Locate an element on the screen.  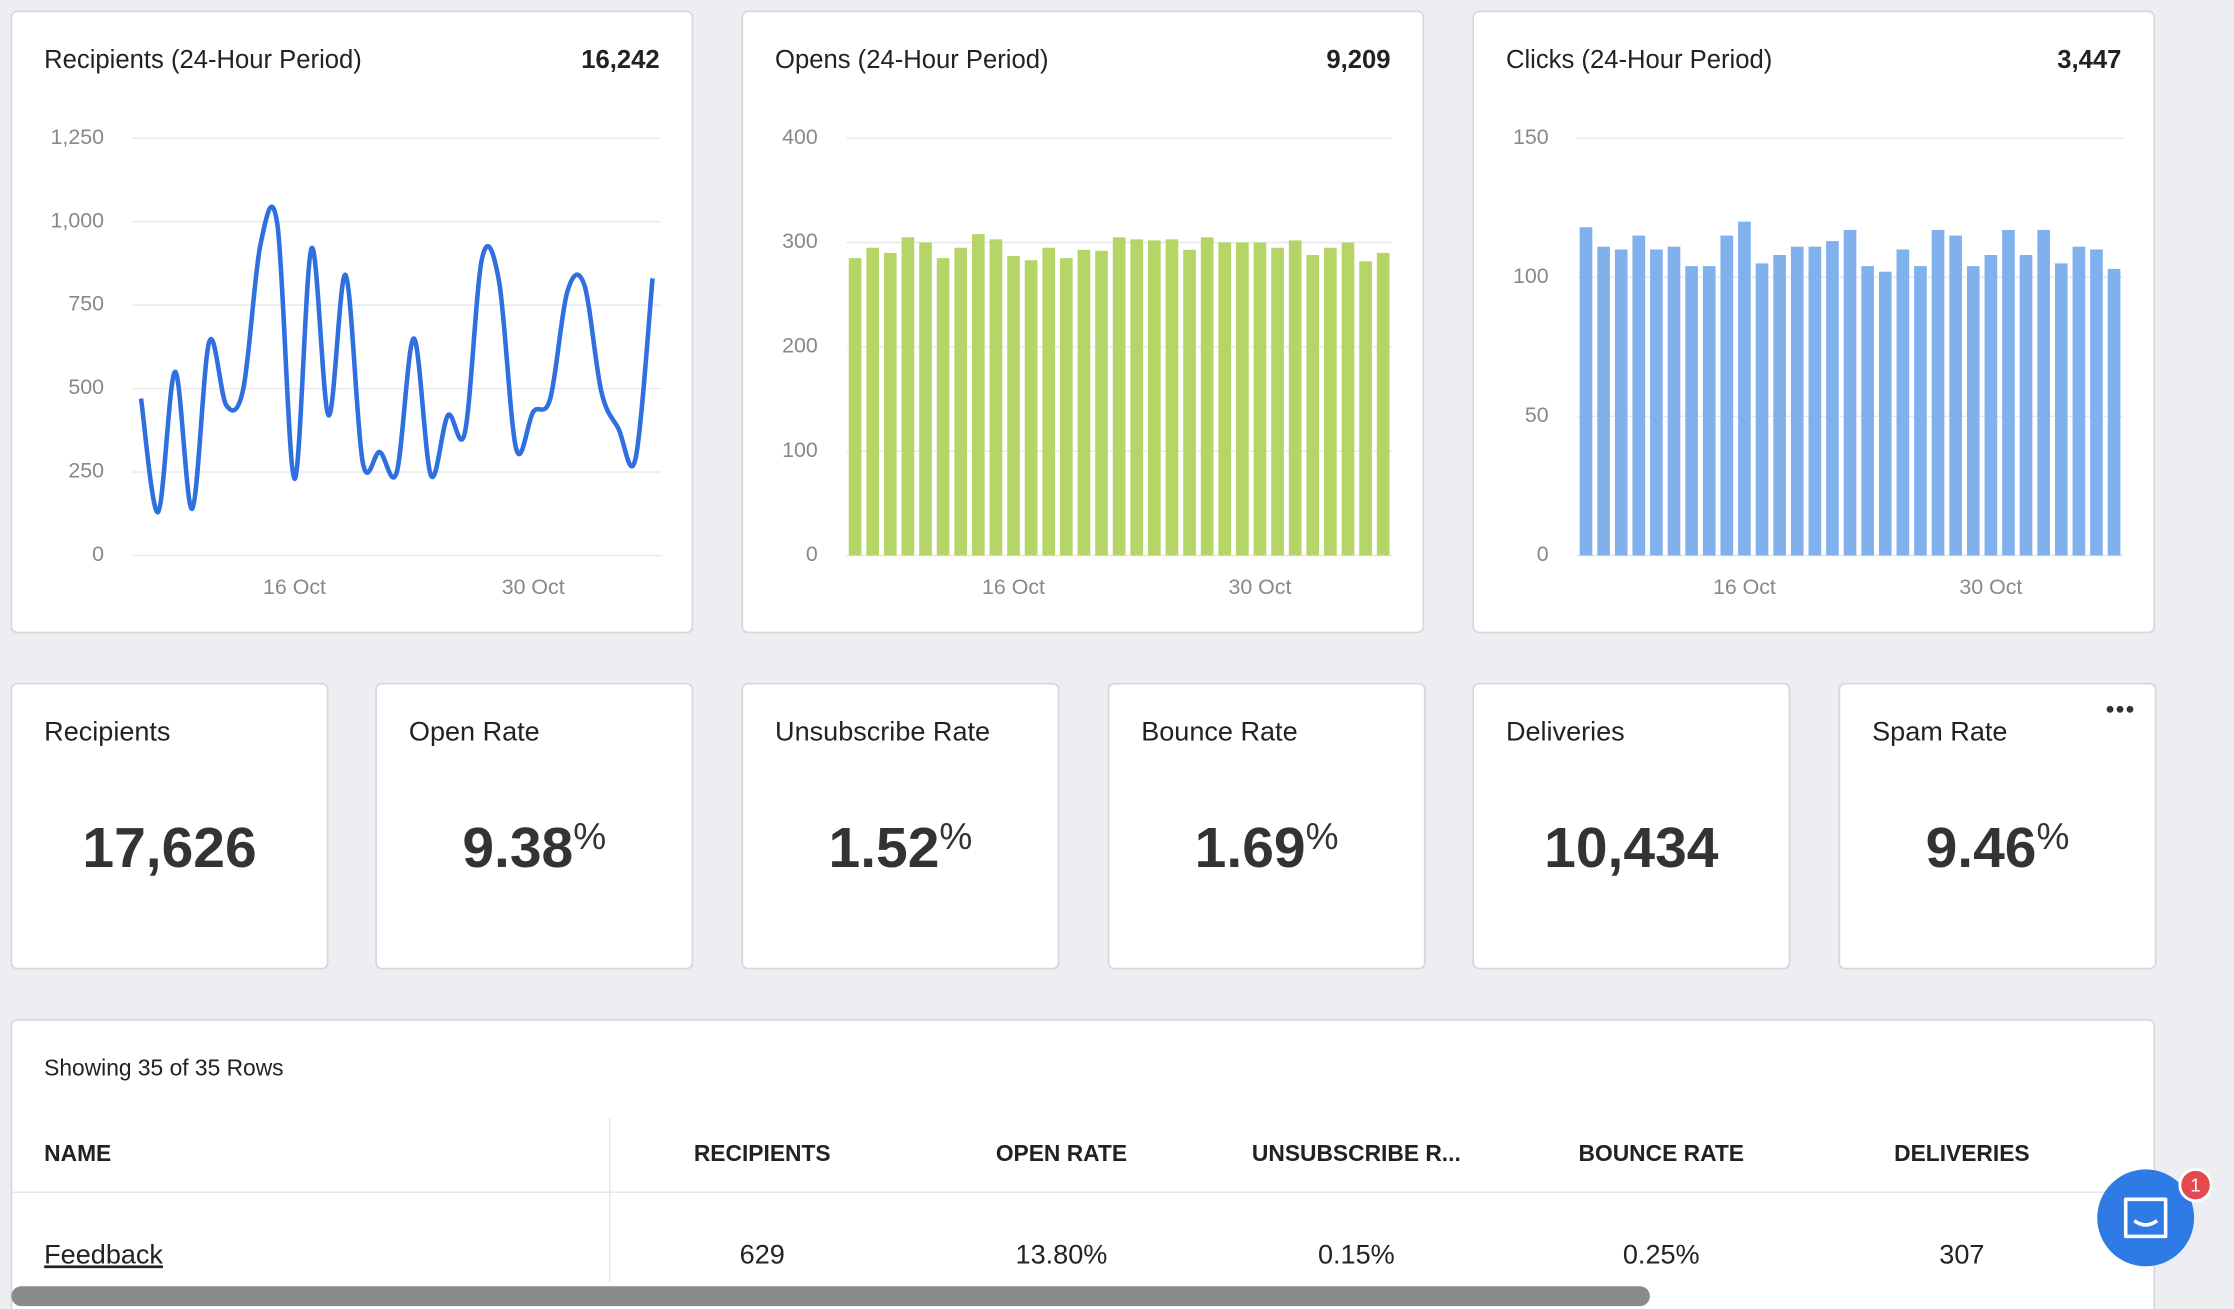
y-tick-label: 750 is located at coordinates (86, 304).